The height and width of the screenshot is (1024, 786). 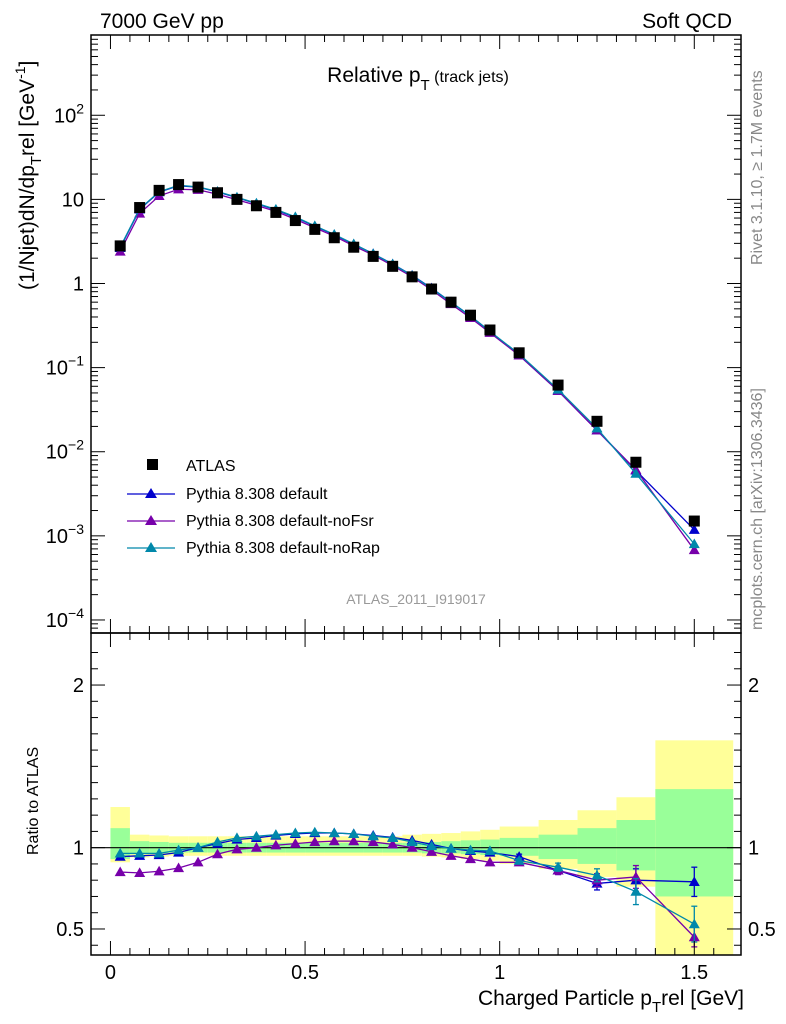 I want to click on main-ytick-label-5: 10, so click(x=73, y=200).